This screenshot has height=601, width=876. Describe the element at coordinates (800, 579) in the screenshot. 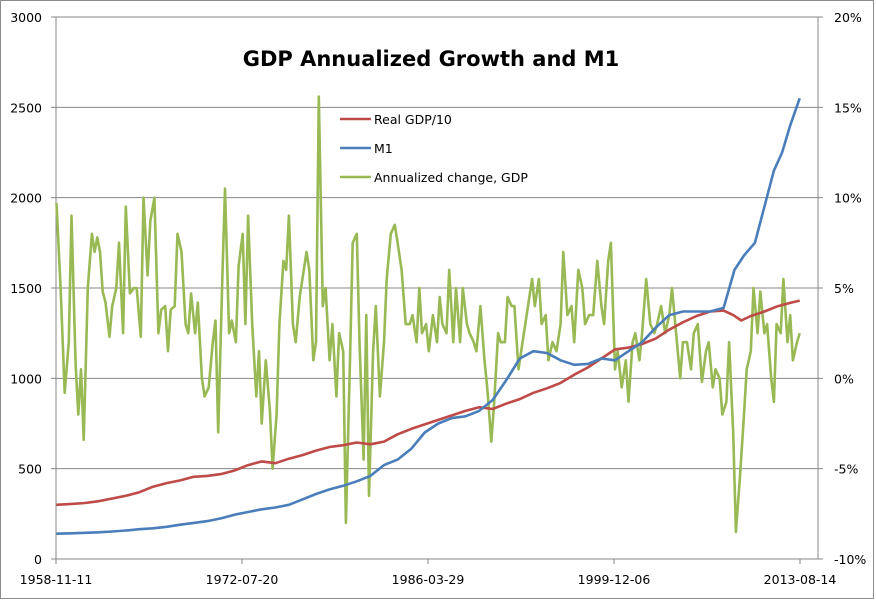

I see `x-tick-label: 2013-08-14` at that location.